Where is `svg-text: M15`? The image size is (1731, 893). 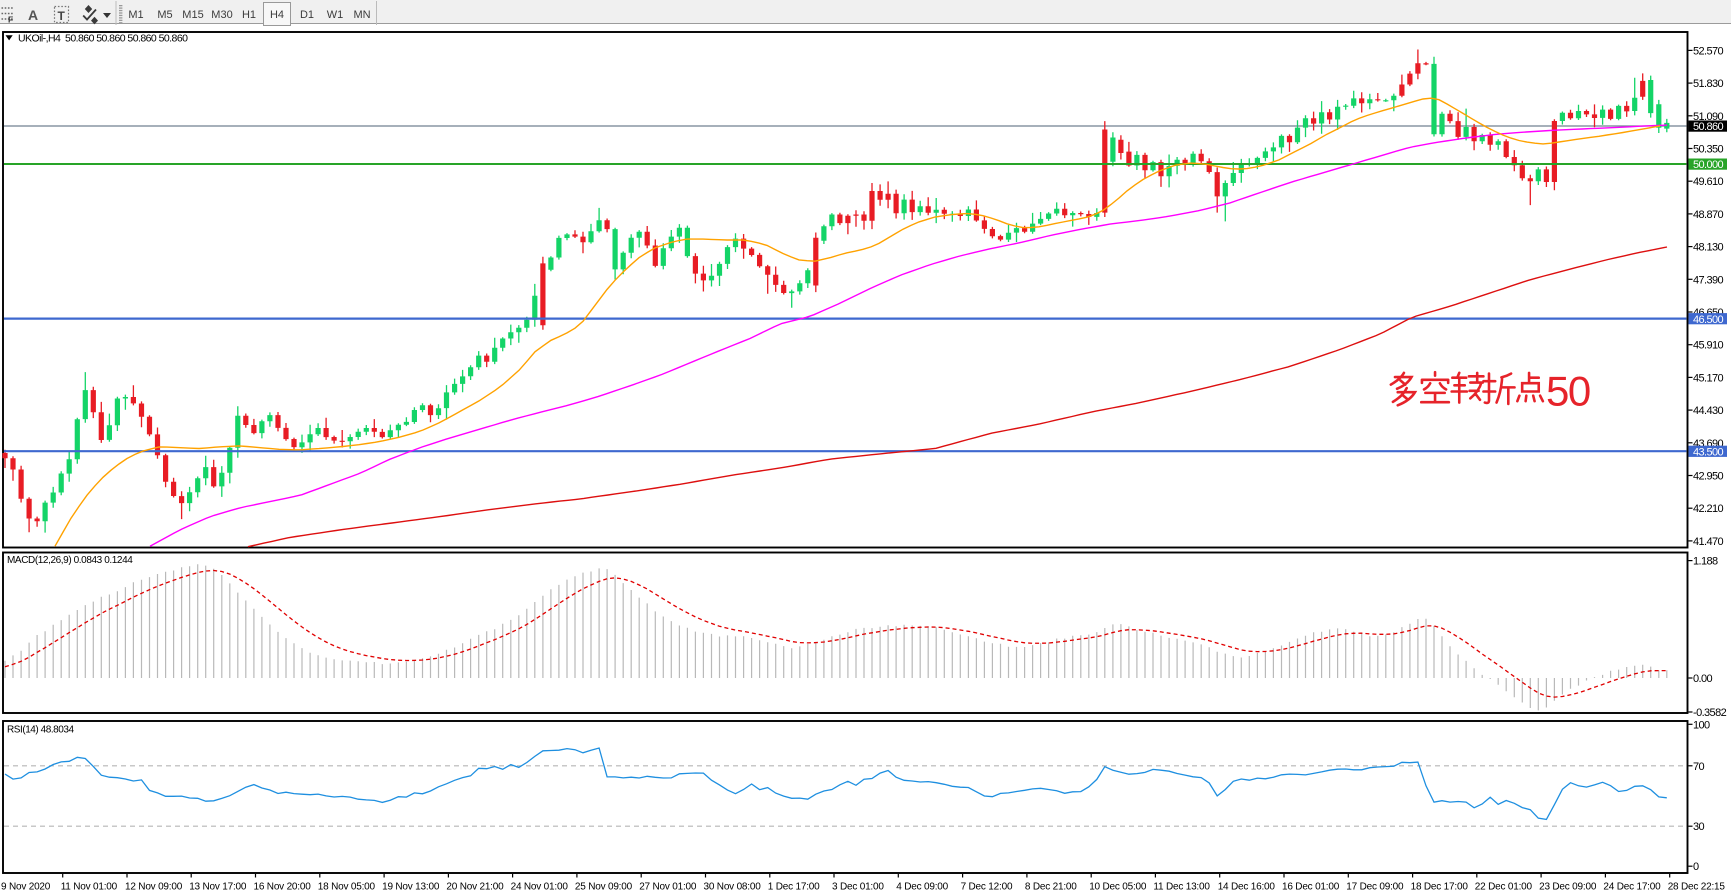
svg-text: M15 is located at coordinates (192, 15).